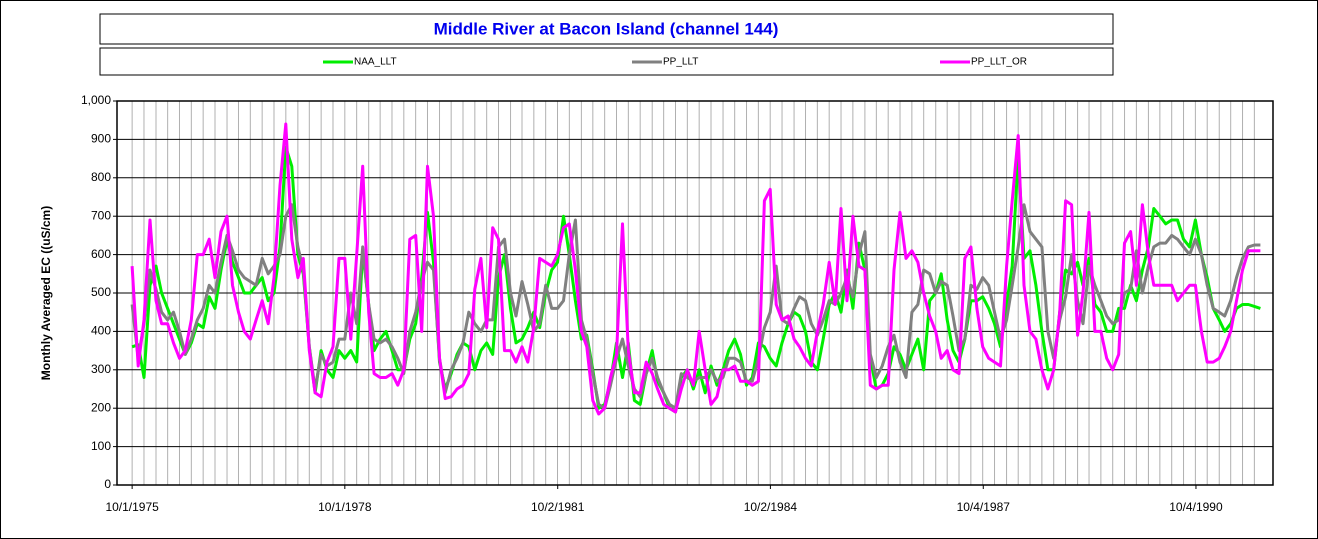  Describe the element at coordinates (107, 484) in the screenshot. I see `y-tick-label: 0` at that location.